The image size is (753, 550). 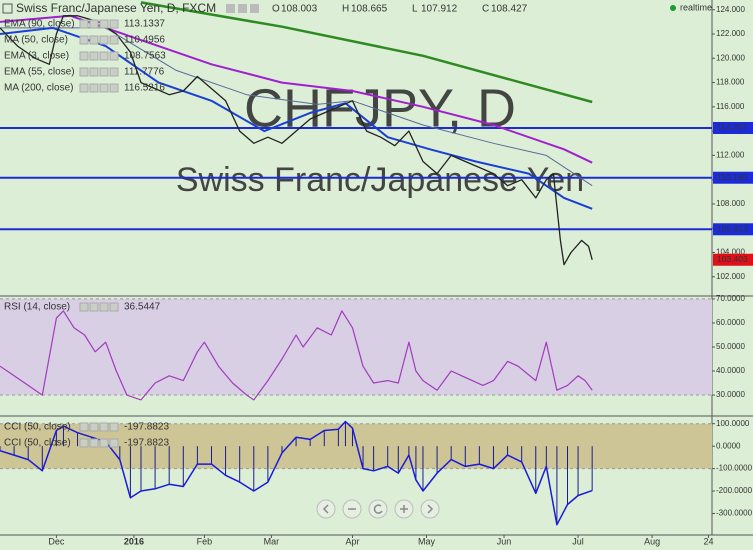 I want to click on price-axis-area, so click(x=732, y=267).